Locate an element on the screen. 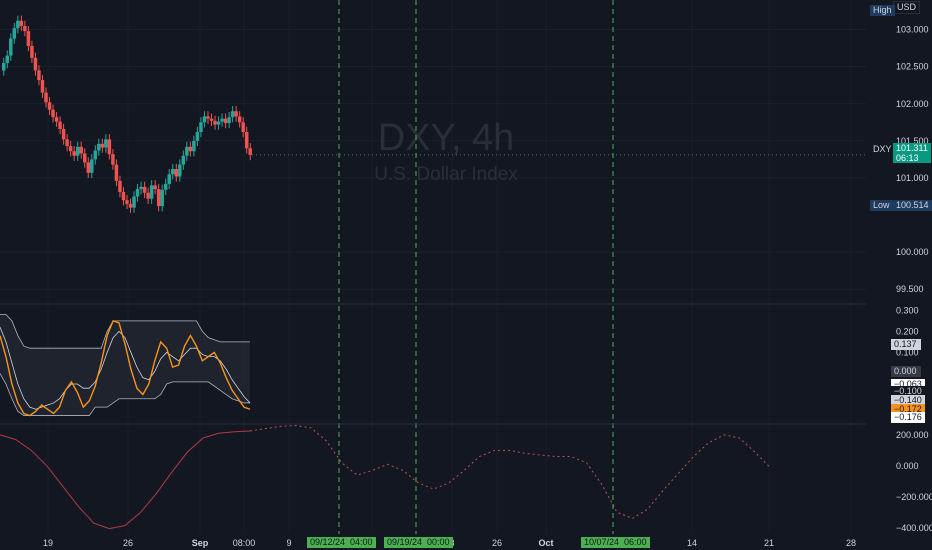 This screenshot has height=550, width=932. watermark-symbol: DXY, 4h is located at coordinates (446, 138).